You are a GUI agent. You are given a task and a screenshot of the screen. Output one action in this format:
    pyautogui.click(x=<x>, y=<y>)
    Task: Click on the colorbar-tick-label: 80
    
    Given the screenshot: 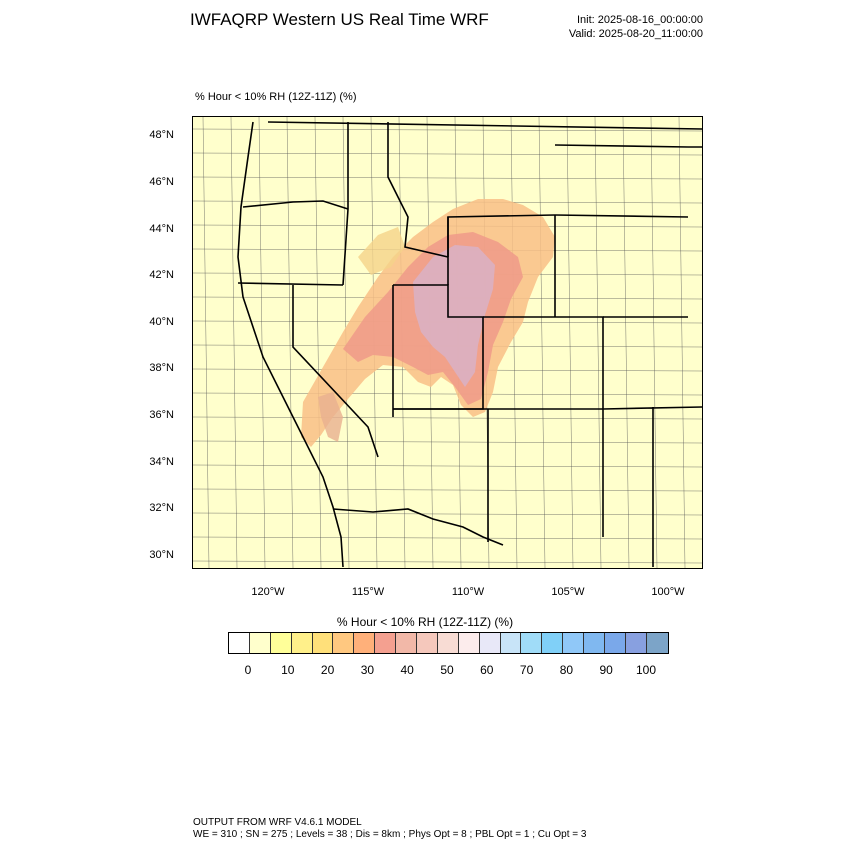 What is the action you would take?
    pyautogui.click(x=566, y=670)
    